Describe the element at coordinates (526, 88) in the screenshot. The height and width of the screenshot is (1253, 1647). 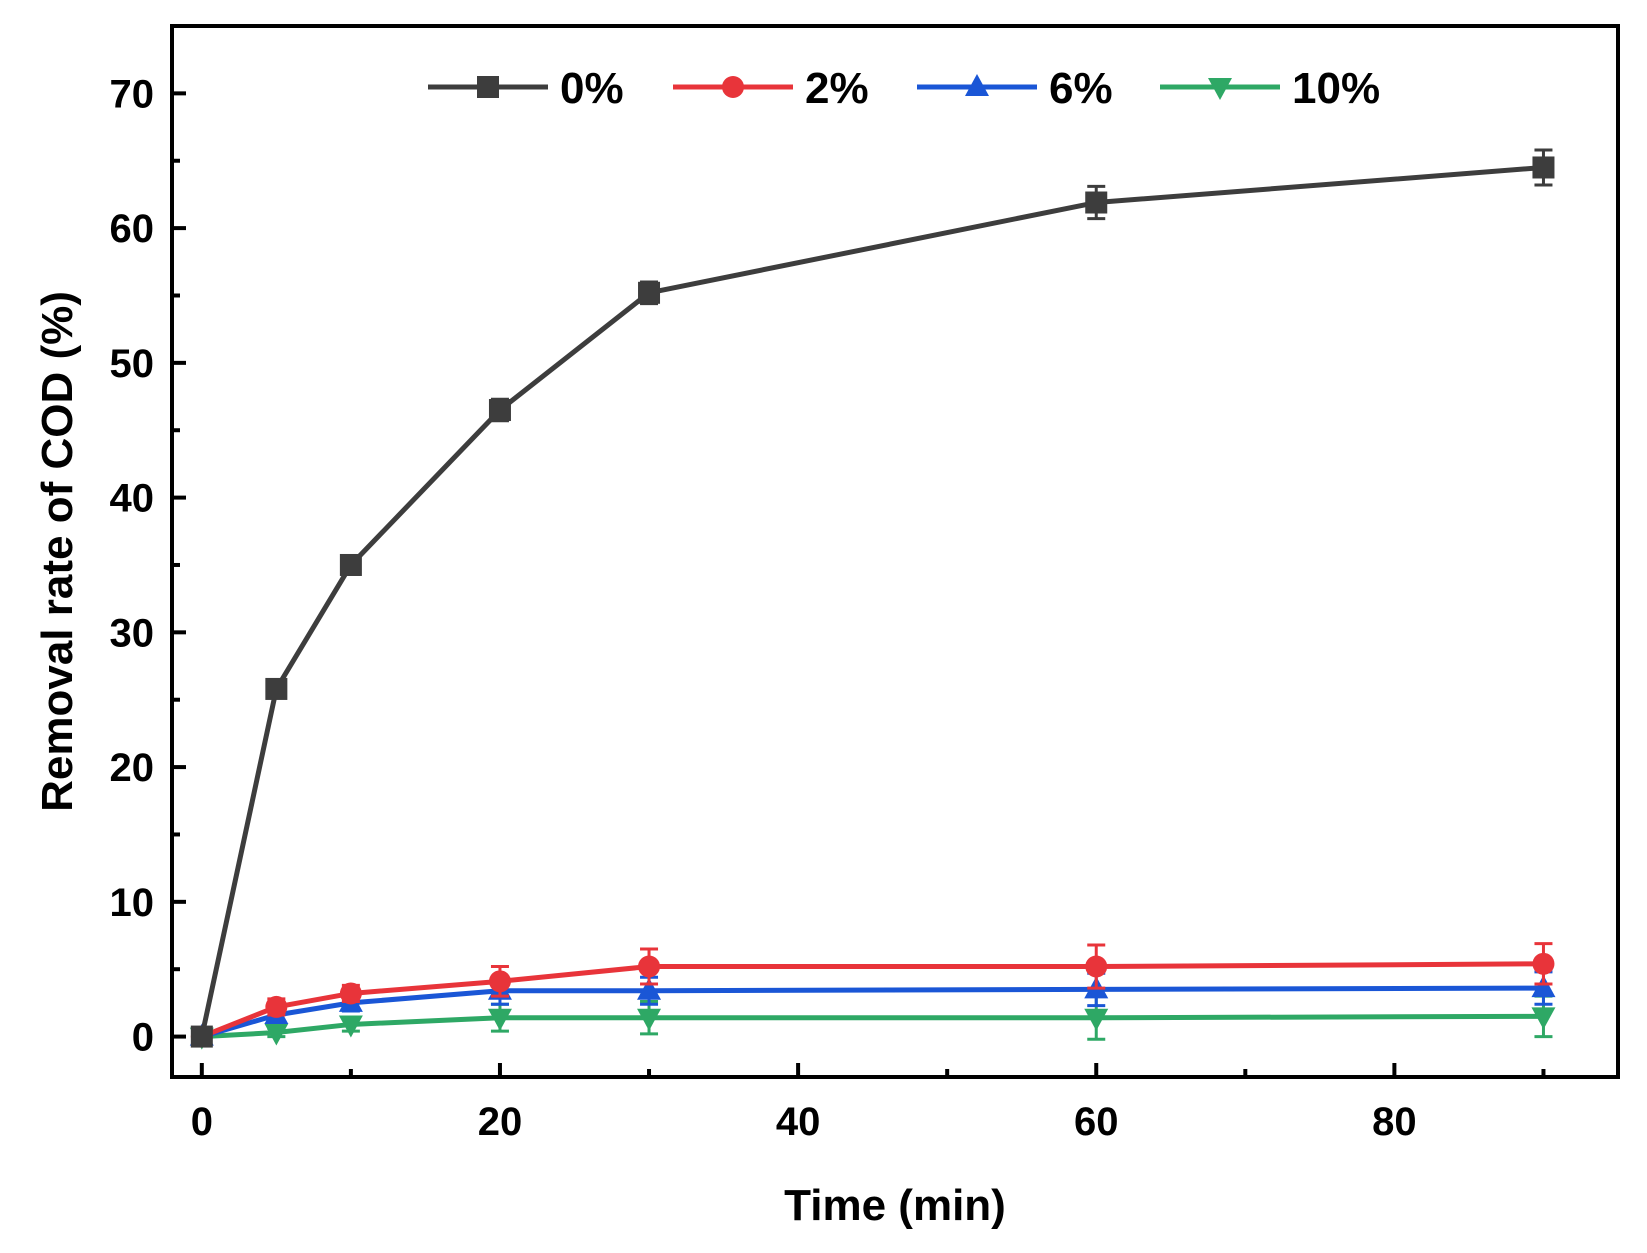
I see `legend-item: 0%` at that location.